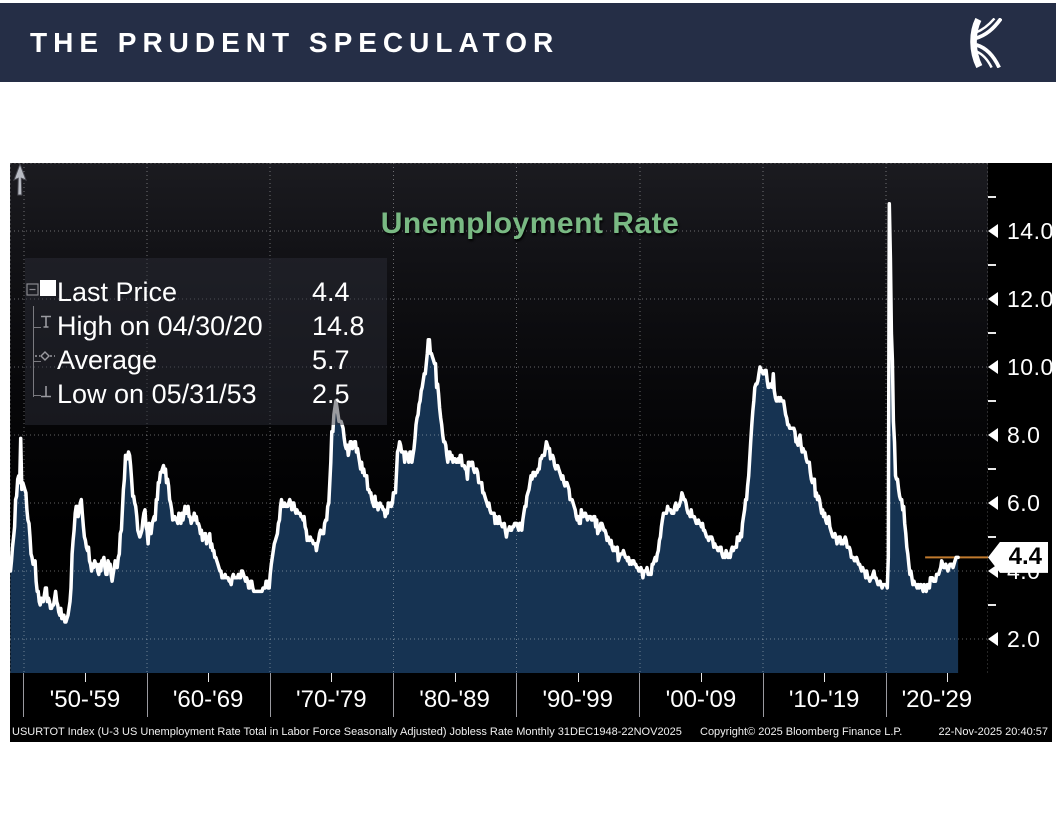 The height and width of the screenshot is (816, 1056). Describe the element at coordinates (1030, 298) in the screenshot. I see `y-axis-label: 12.0` at that location.